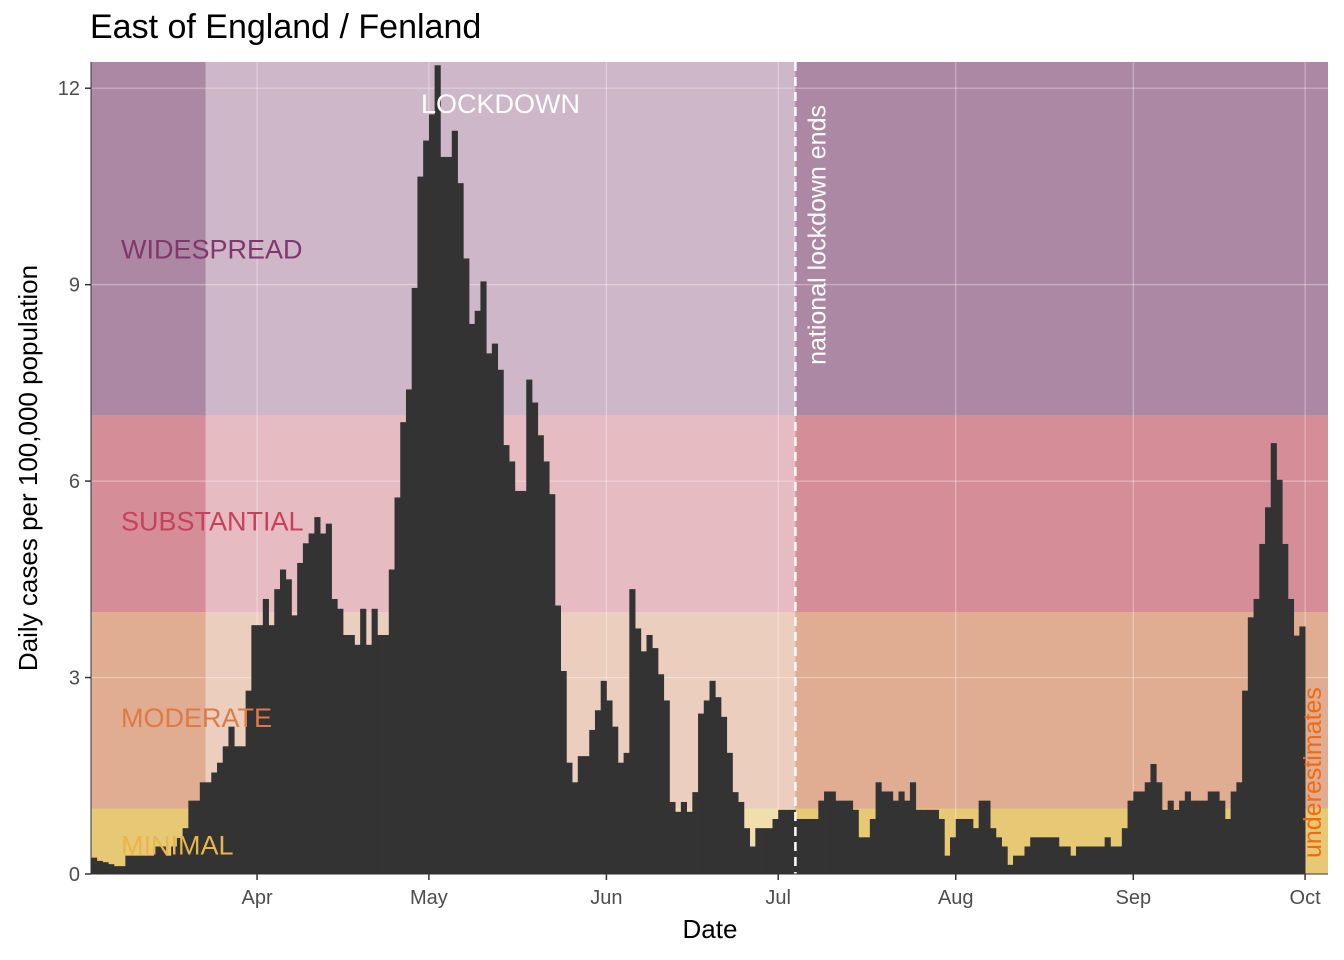 This screenshot has width=1344, height=960. Describe the element at coordinates (74, 482) in the screenshot. I see `y-tick-label: 6` at that location.